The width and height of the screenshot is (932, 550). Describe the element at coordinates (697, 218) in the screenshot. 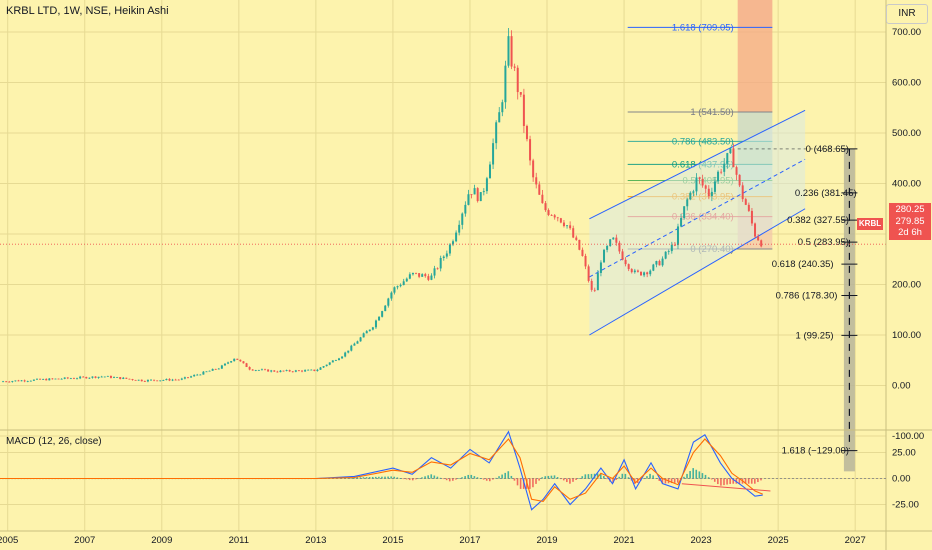

I see `channel-mid-line` at that location.